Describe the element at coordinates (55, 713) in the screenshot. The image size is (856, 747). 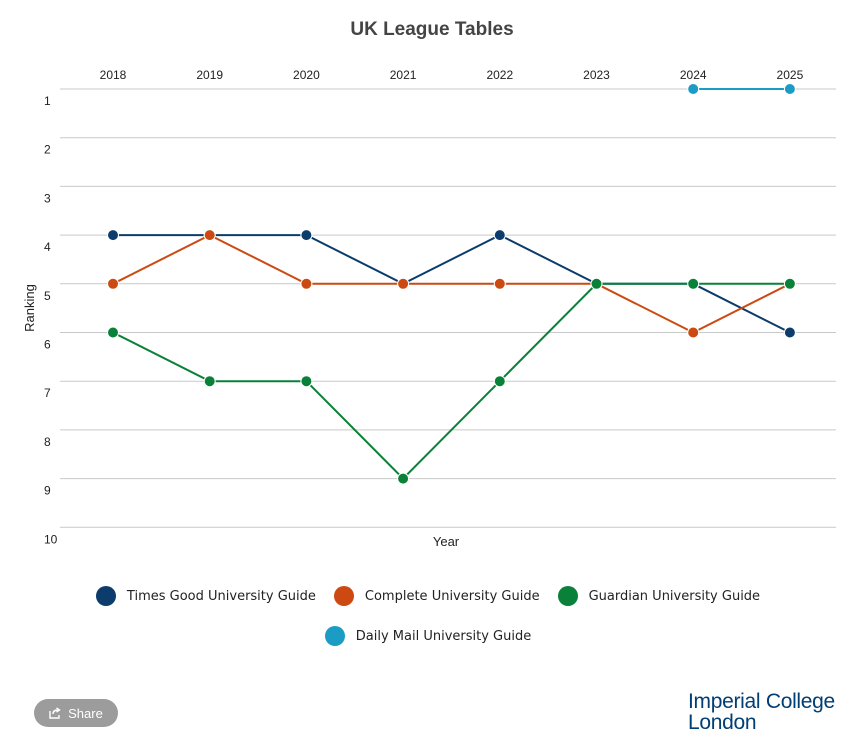
I see `share-icon` at that location.